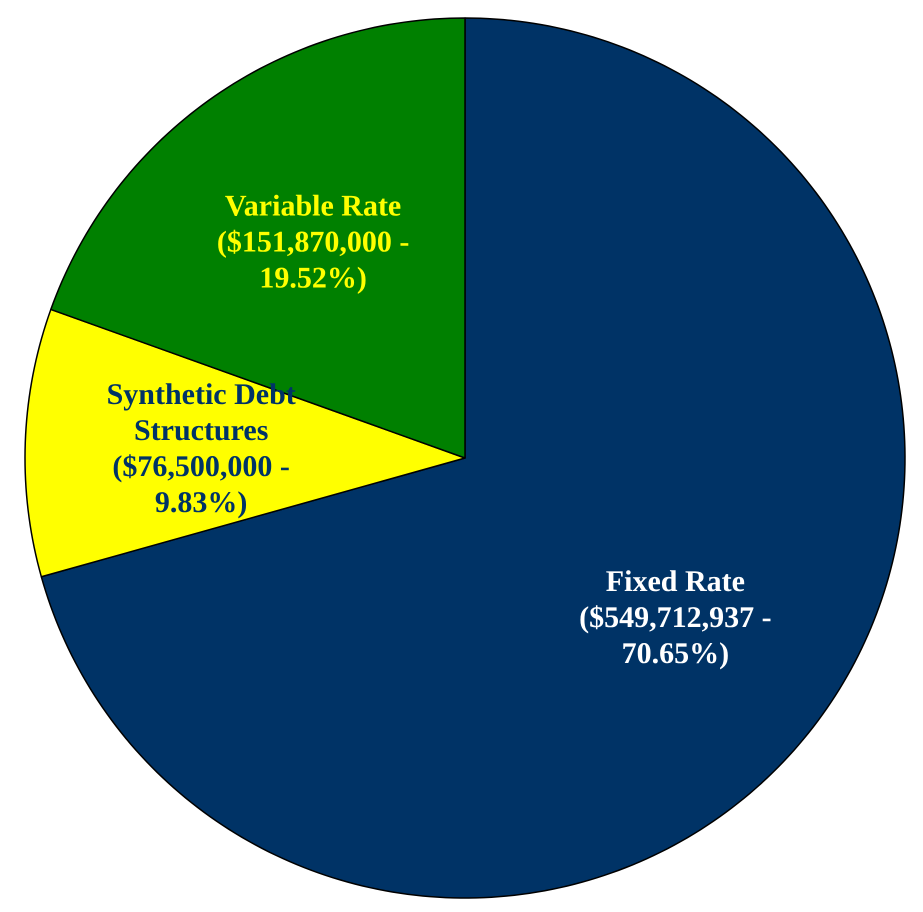  What do you see at coordinates (675, 581) in the screenshot?
I see `slice-label: Fixed Rate` at bounding box center [675, 581].